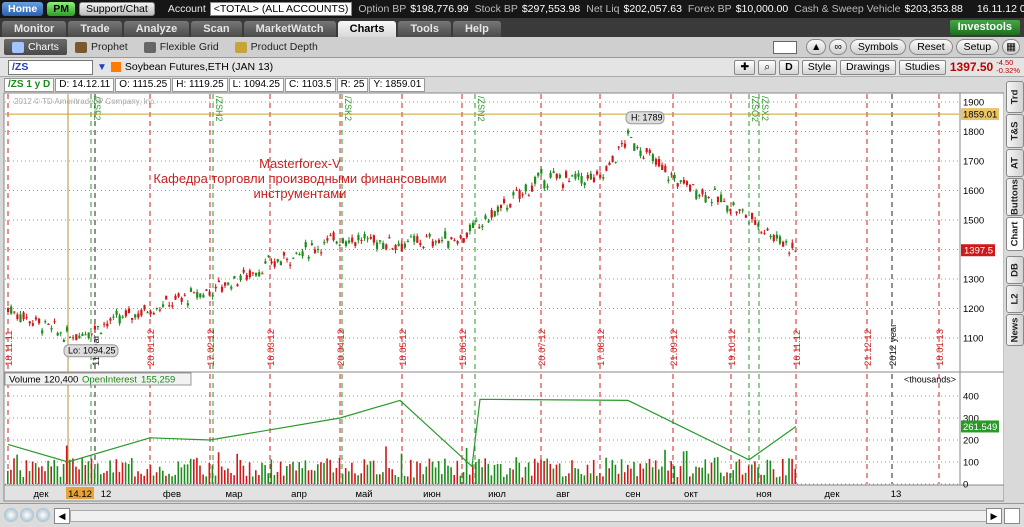 Image resolution: width=1024 pixels, height=527 pixels. Describe the element at coordinates (1015, 97) in the screenshot. I see `side-tab-trd: Trd` at that location.